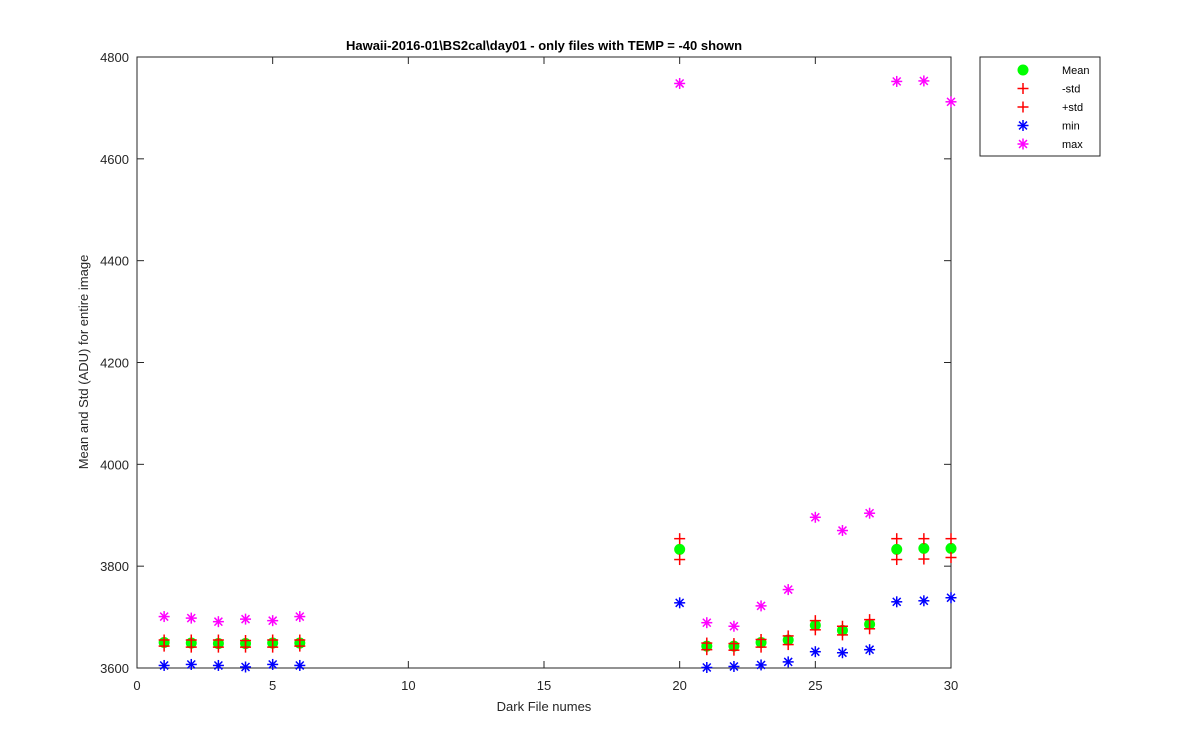 Image resolution: width=1200 pixels, height=750 pixels. I want to click on y-tick-label: 4800, so click(114, 57).